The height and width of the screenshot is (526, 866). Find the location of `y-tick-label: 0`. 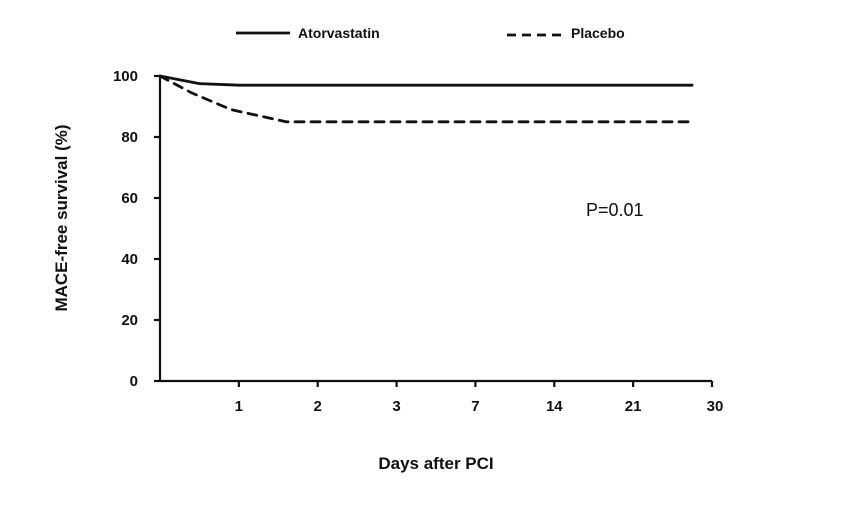

y-tick-label: 0 is located at coordinates (134, 381).